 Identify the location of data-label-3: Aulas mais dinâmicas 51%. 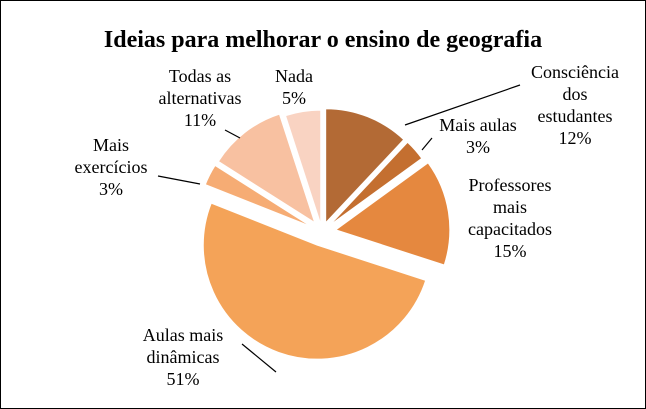
(183, 357).